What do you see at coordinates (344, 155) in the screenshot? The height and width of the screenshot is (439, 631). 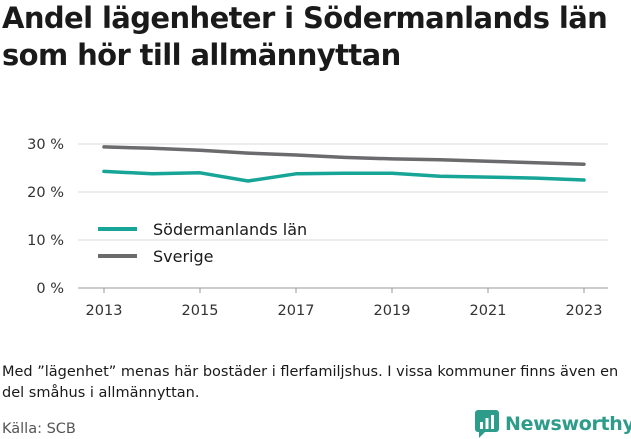 I see `series-line-sverige` at bounding box center [344, 155].